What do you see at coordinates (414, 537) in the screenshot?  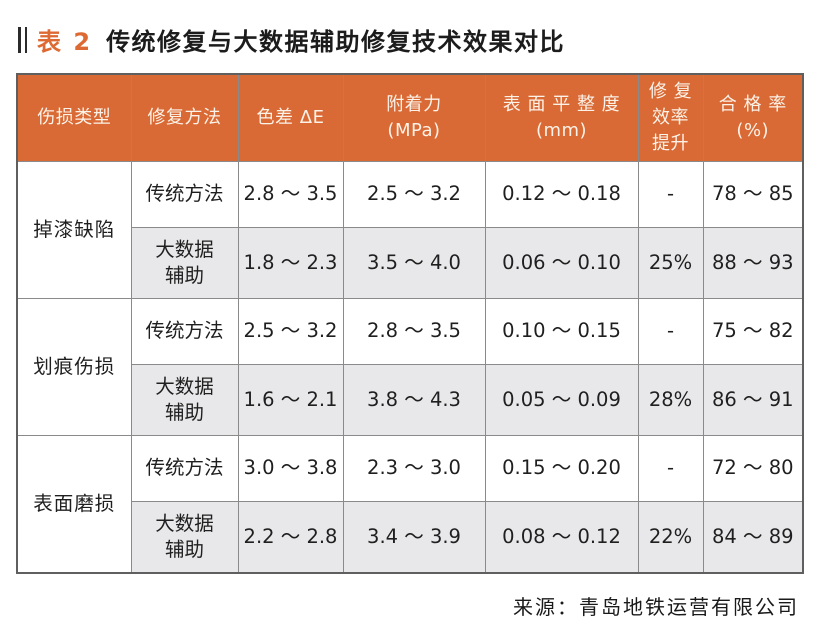 I see `adhesion-cell: 3.4 ～ 3.9` at bounding box center [414, 537].